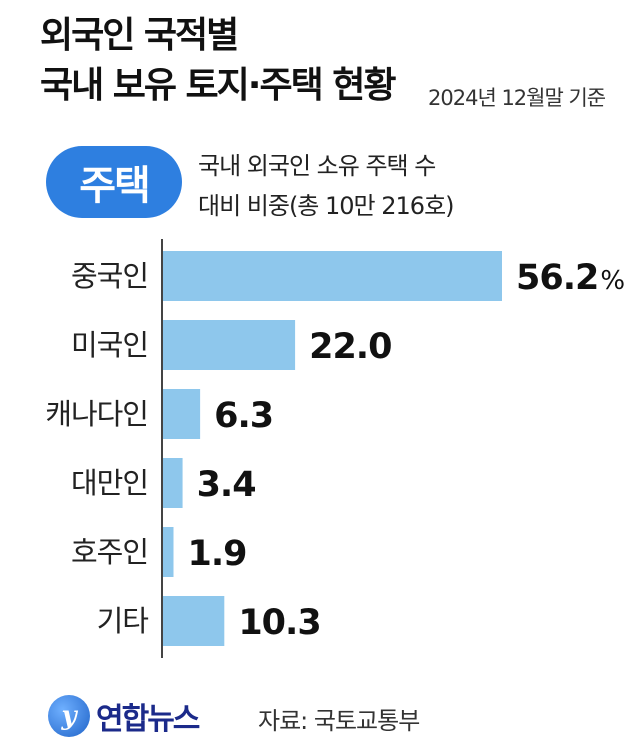 This screenshot has height=750, width=640. I want to click on chart-title-line1: 외국인 국적별, so click(139, 35).